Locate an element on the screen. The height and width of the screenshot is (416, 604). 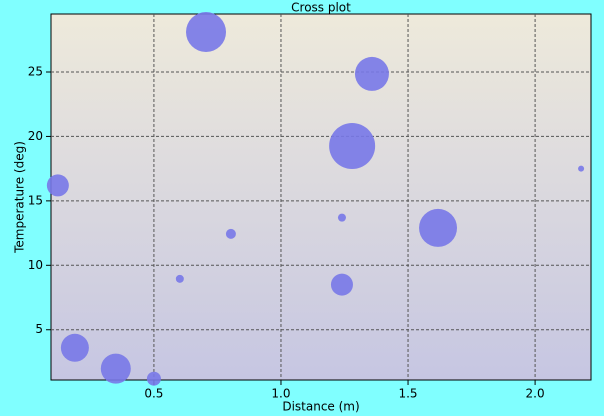
y-tick-label: 5 is located at coordinates (39, 329).